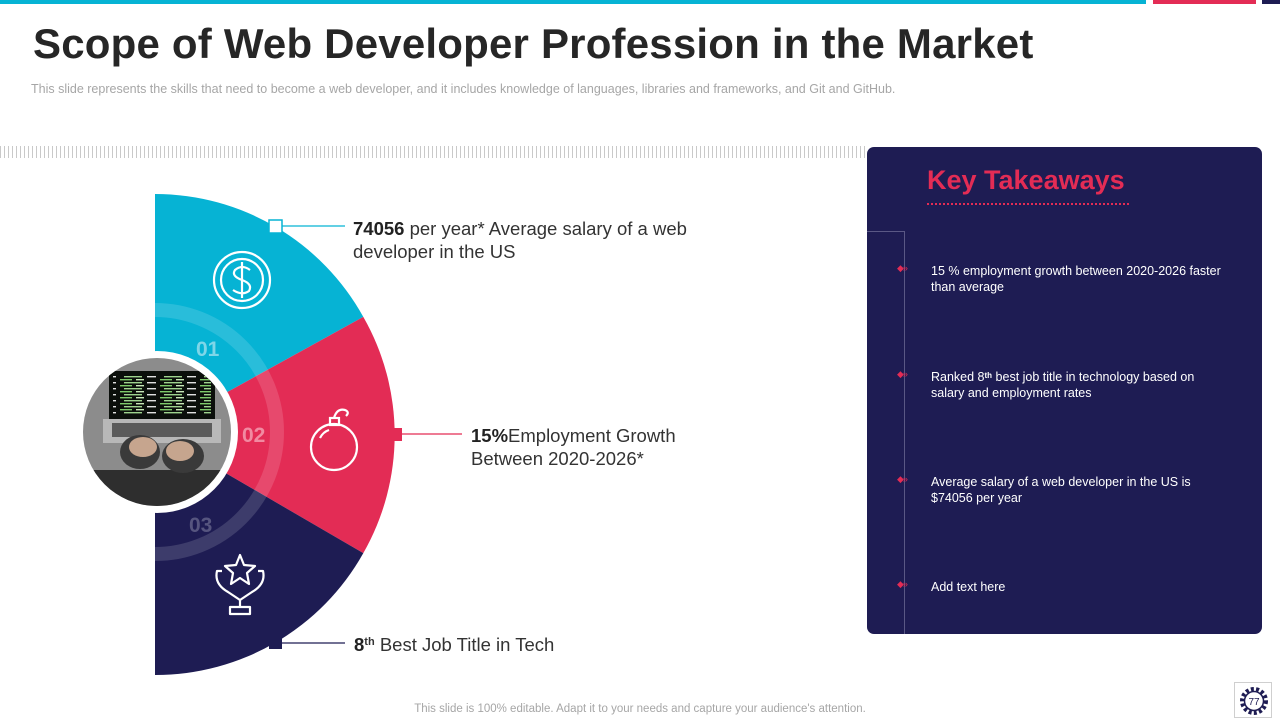 The height and width of the screenshot is (720, 1280). I want to click on page-number: 77, so click(1254, 702).